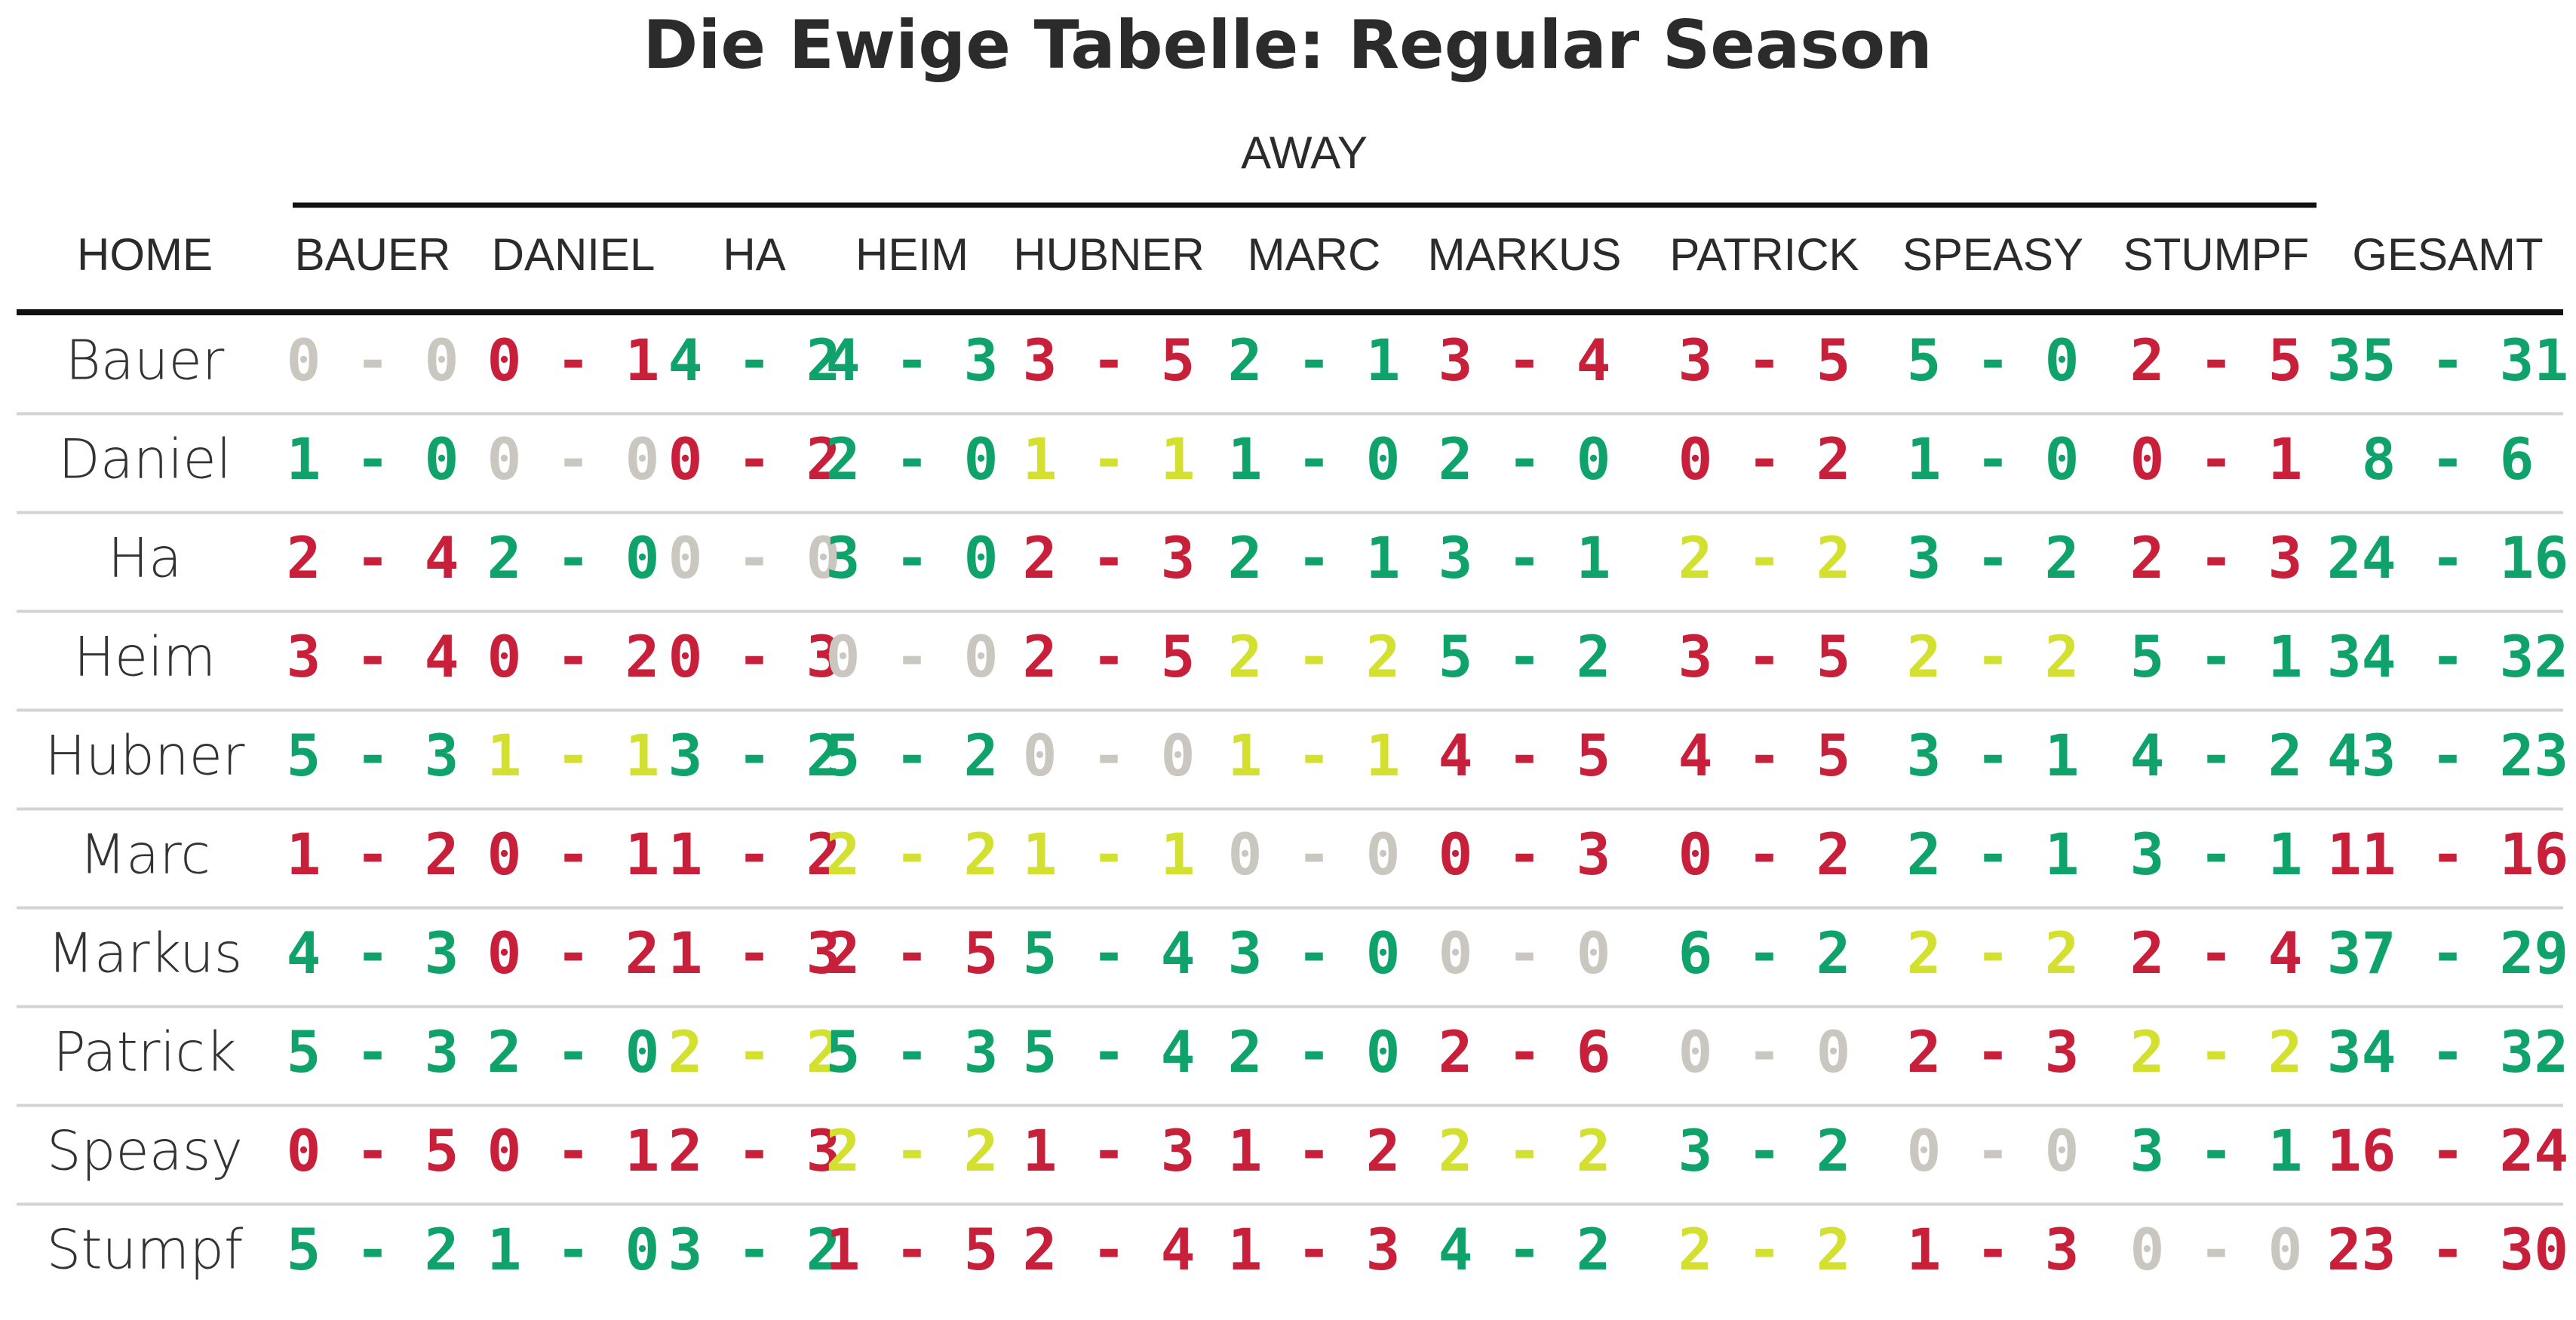 The width and height of the screenshot is (2576, 1320). What do you see at coordinates (2447, 557) in the screenshot?
I see `score: 24 - 16` at bounding box center [2447, 557].